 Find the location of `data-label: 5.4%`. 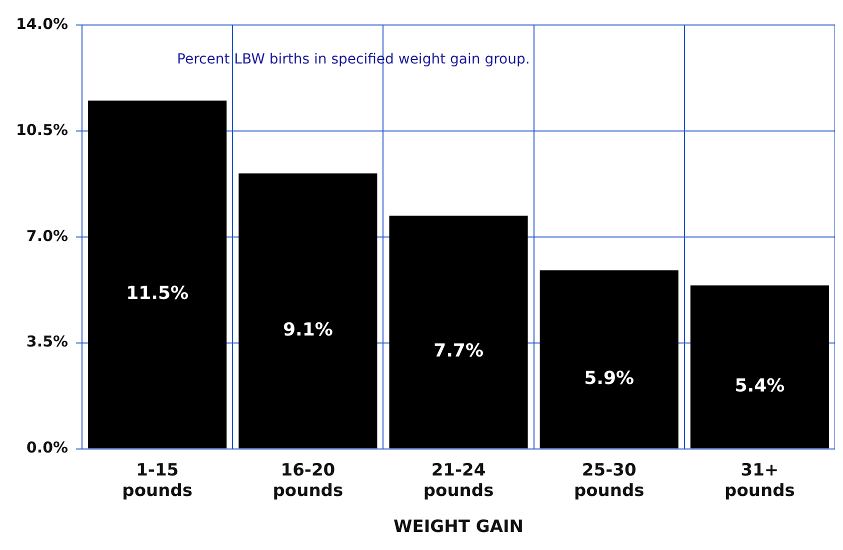

data-label: 5.4% is located at coordinates (759, 385).